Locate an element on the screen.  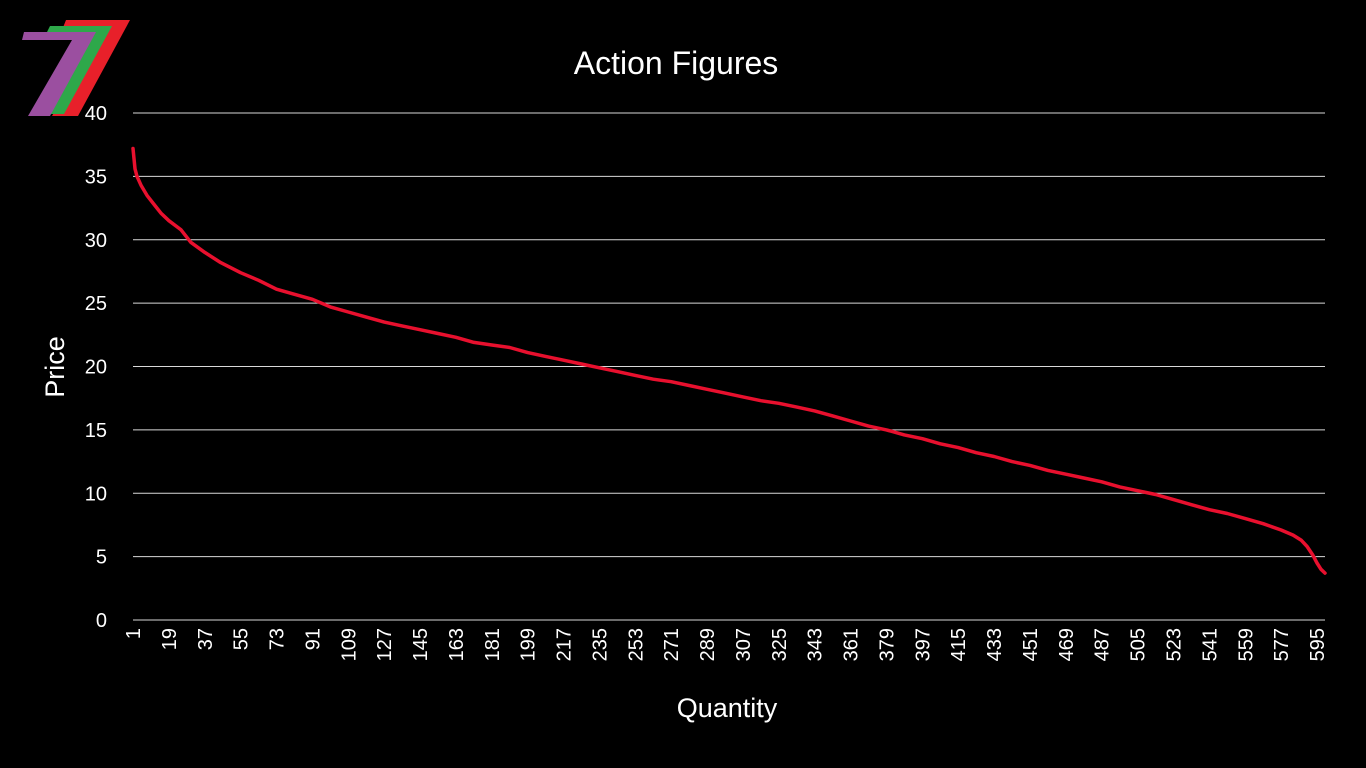
x-tick-label: 307 is located at coordinates (744, 644).